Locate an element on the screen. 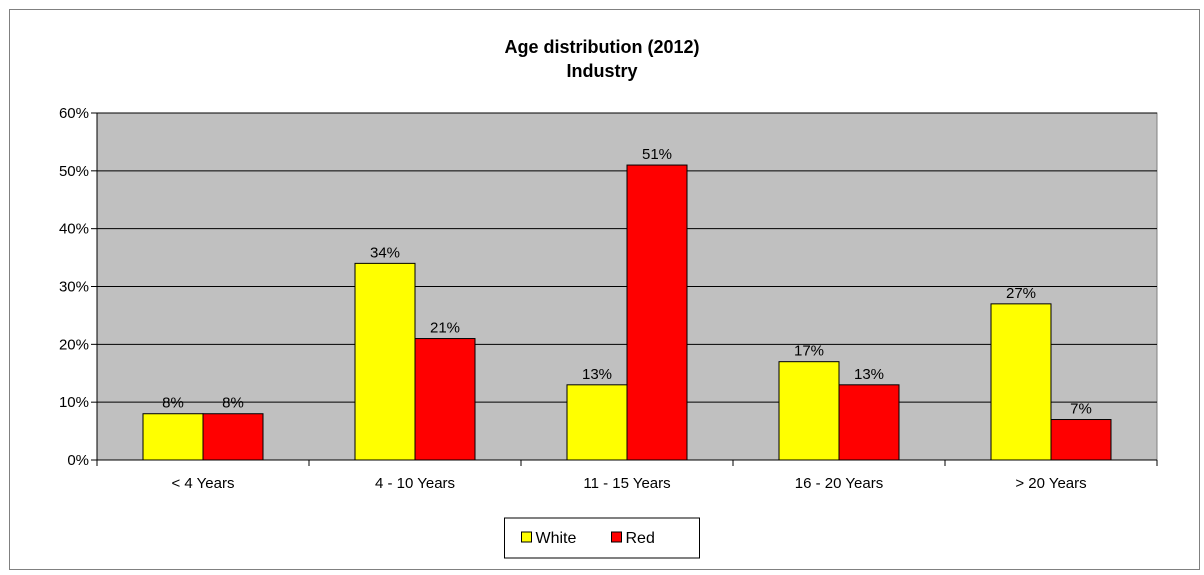 This screenshot has height=575, width=1204. data-label: 17% is located at coordinates (809, 351).